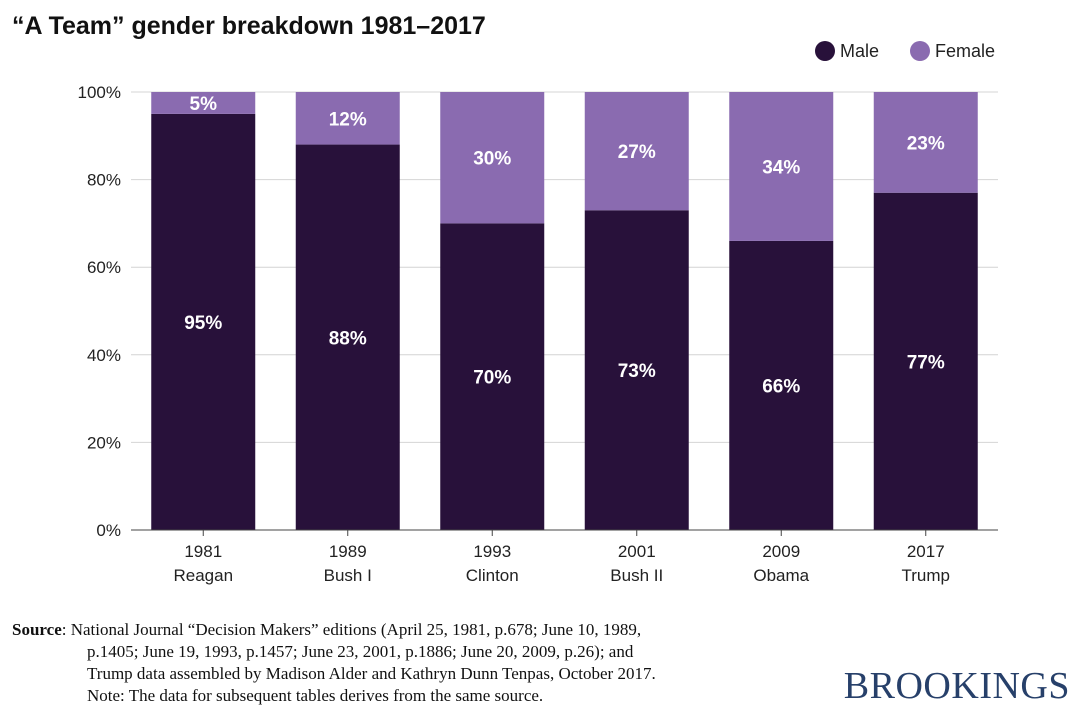  I want to click on x-tick-label-year-2001: 2001, so click(637, 551).